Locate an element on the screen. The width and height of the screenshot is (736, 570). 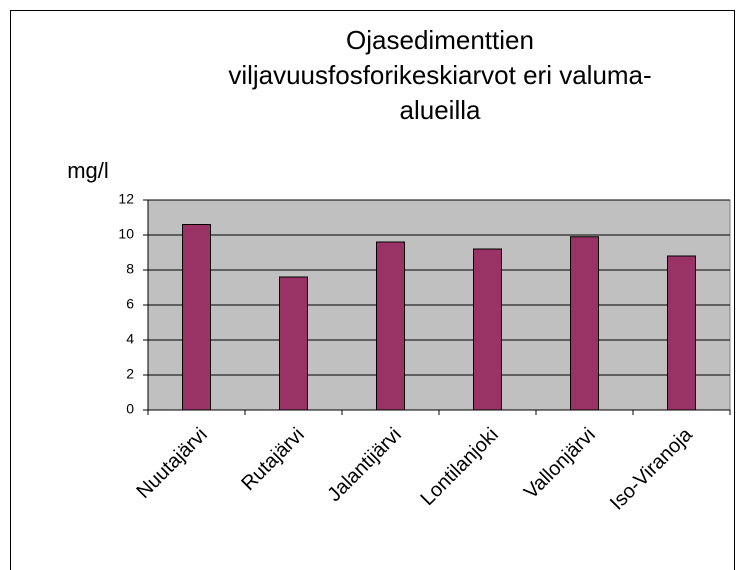
y-tick-label: 8 is located at coordinates (130, 269).